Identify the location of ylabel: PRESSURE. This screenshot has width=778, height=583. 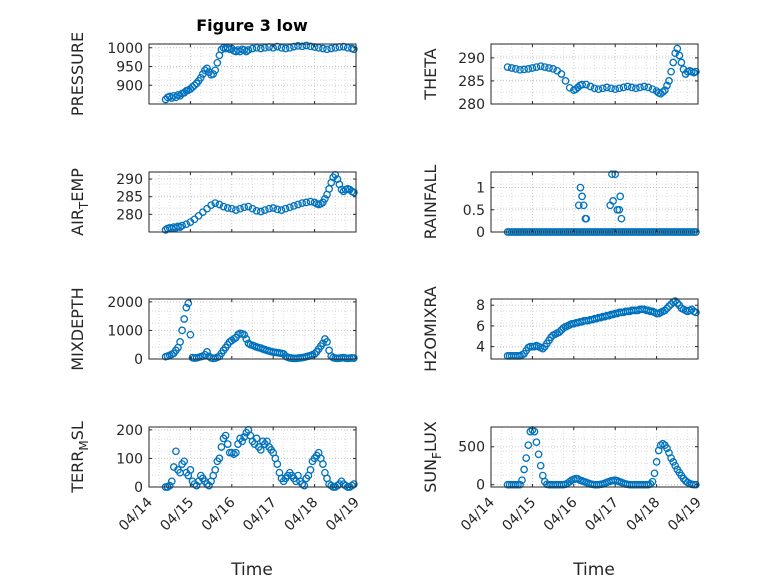
(77, 74).